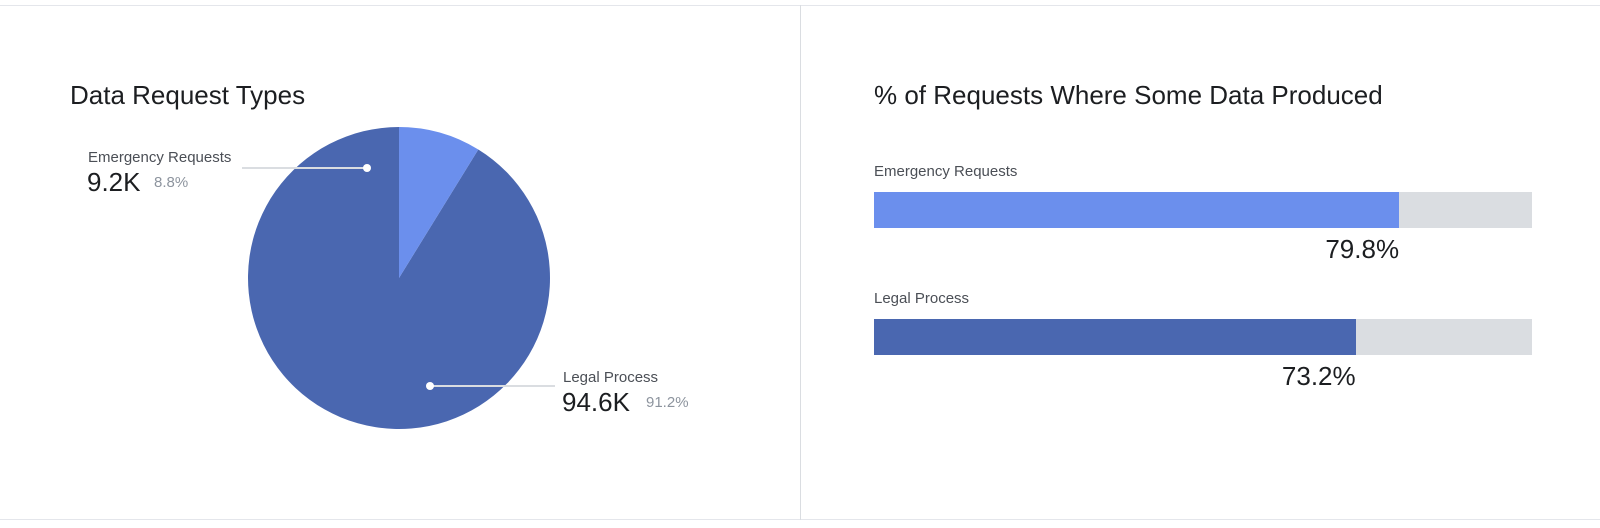 This screenshot has width=1600, height=528. What do you see at coordinates (946, 171) in the screenshot?
I see `bar-label-emergency-requests: Emergency Requests` at bounding box center [946, 171].